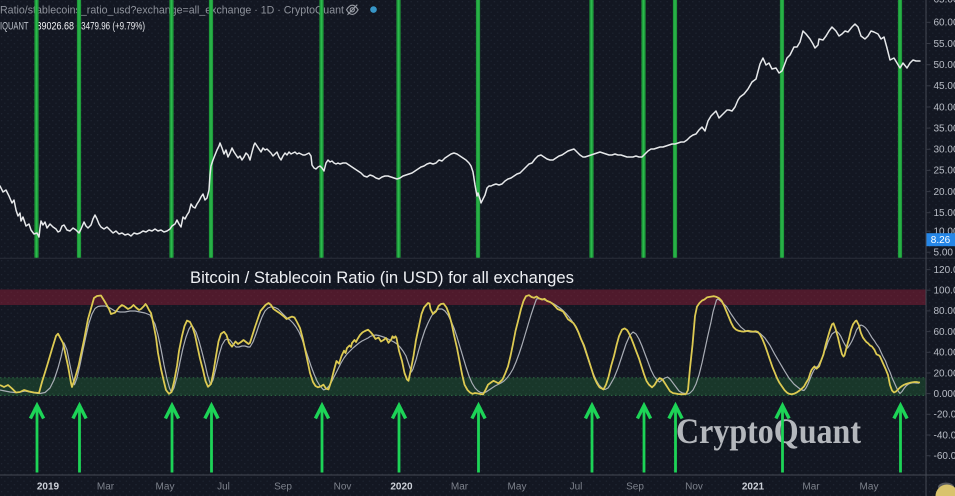  What do you see at coordinates (944, 456) in the screenshot?
I see `svg-text: -60.00` at bounding box center [944, 456].